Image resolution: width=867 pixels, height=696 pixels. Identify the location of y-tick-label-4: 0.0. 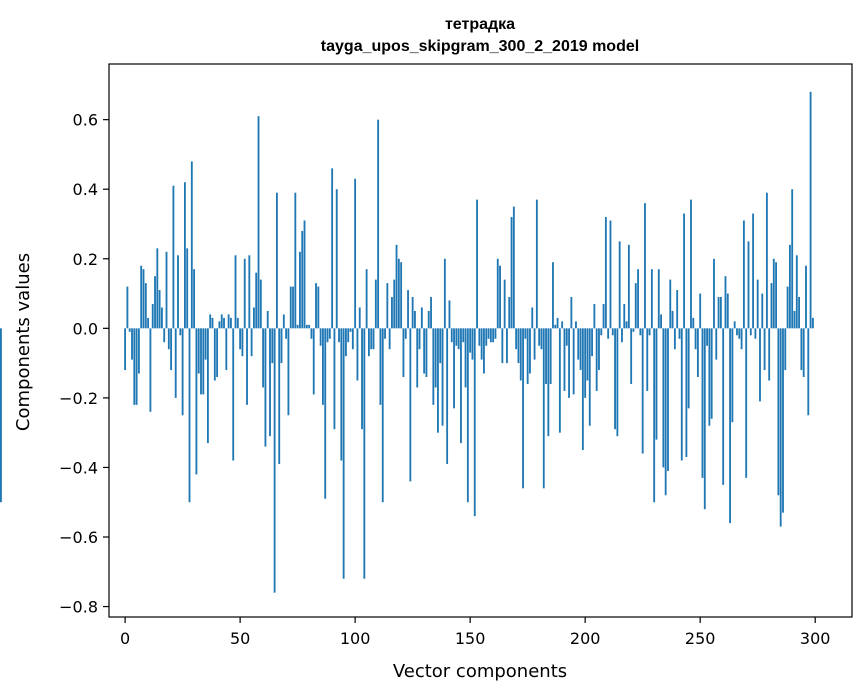
(85, 328).